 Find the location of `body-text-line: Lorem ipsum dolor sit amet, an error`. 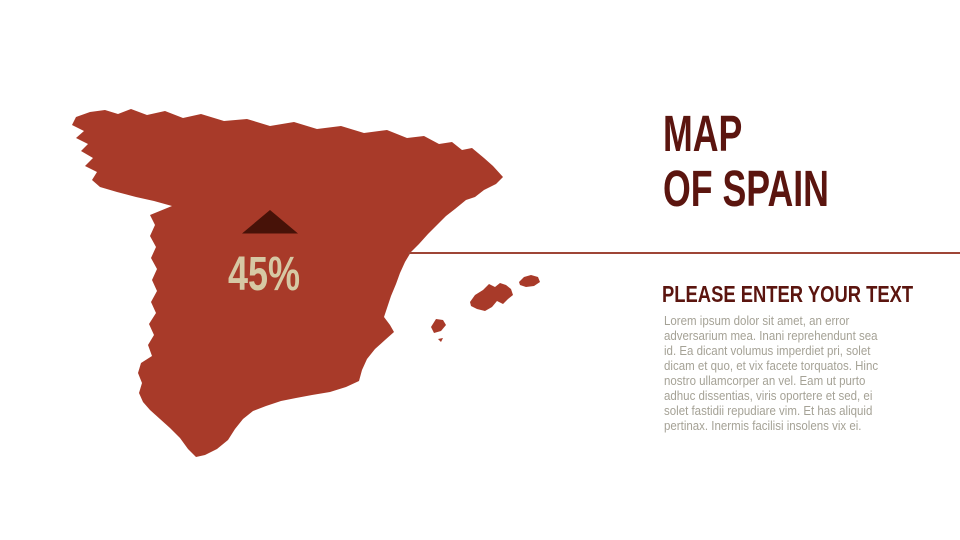

body-text-line: Lorem ipsum dolor sit amet, an error is located at coordinates (757, 321).